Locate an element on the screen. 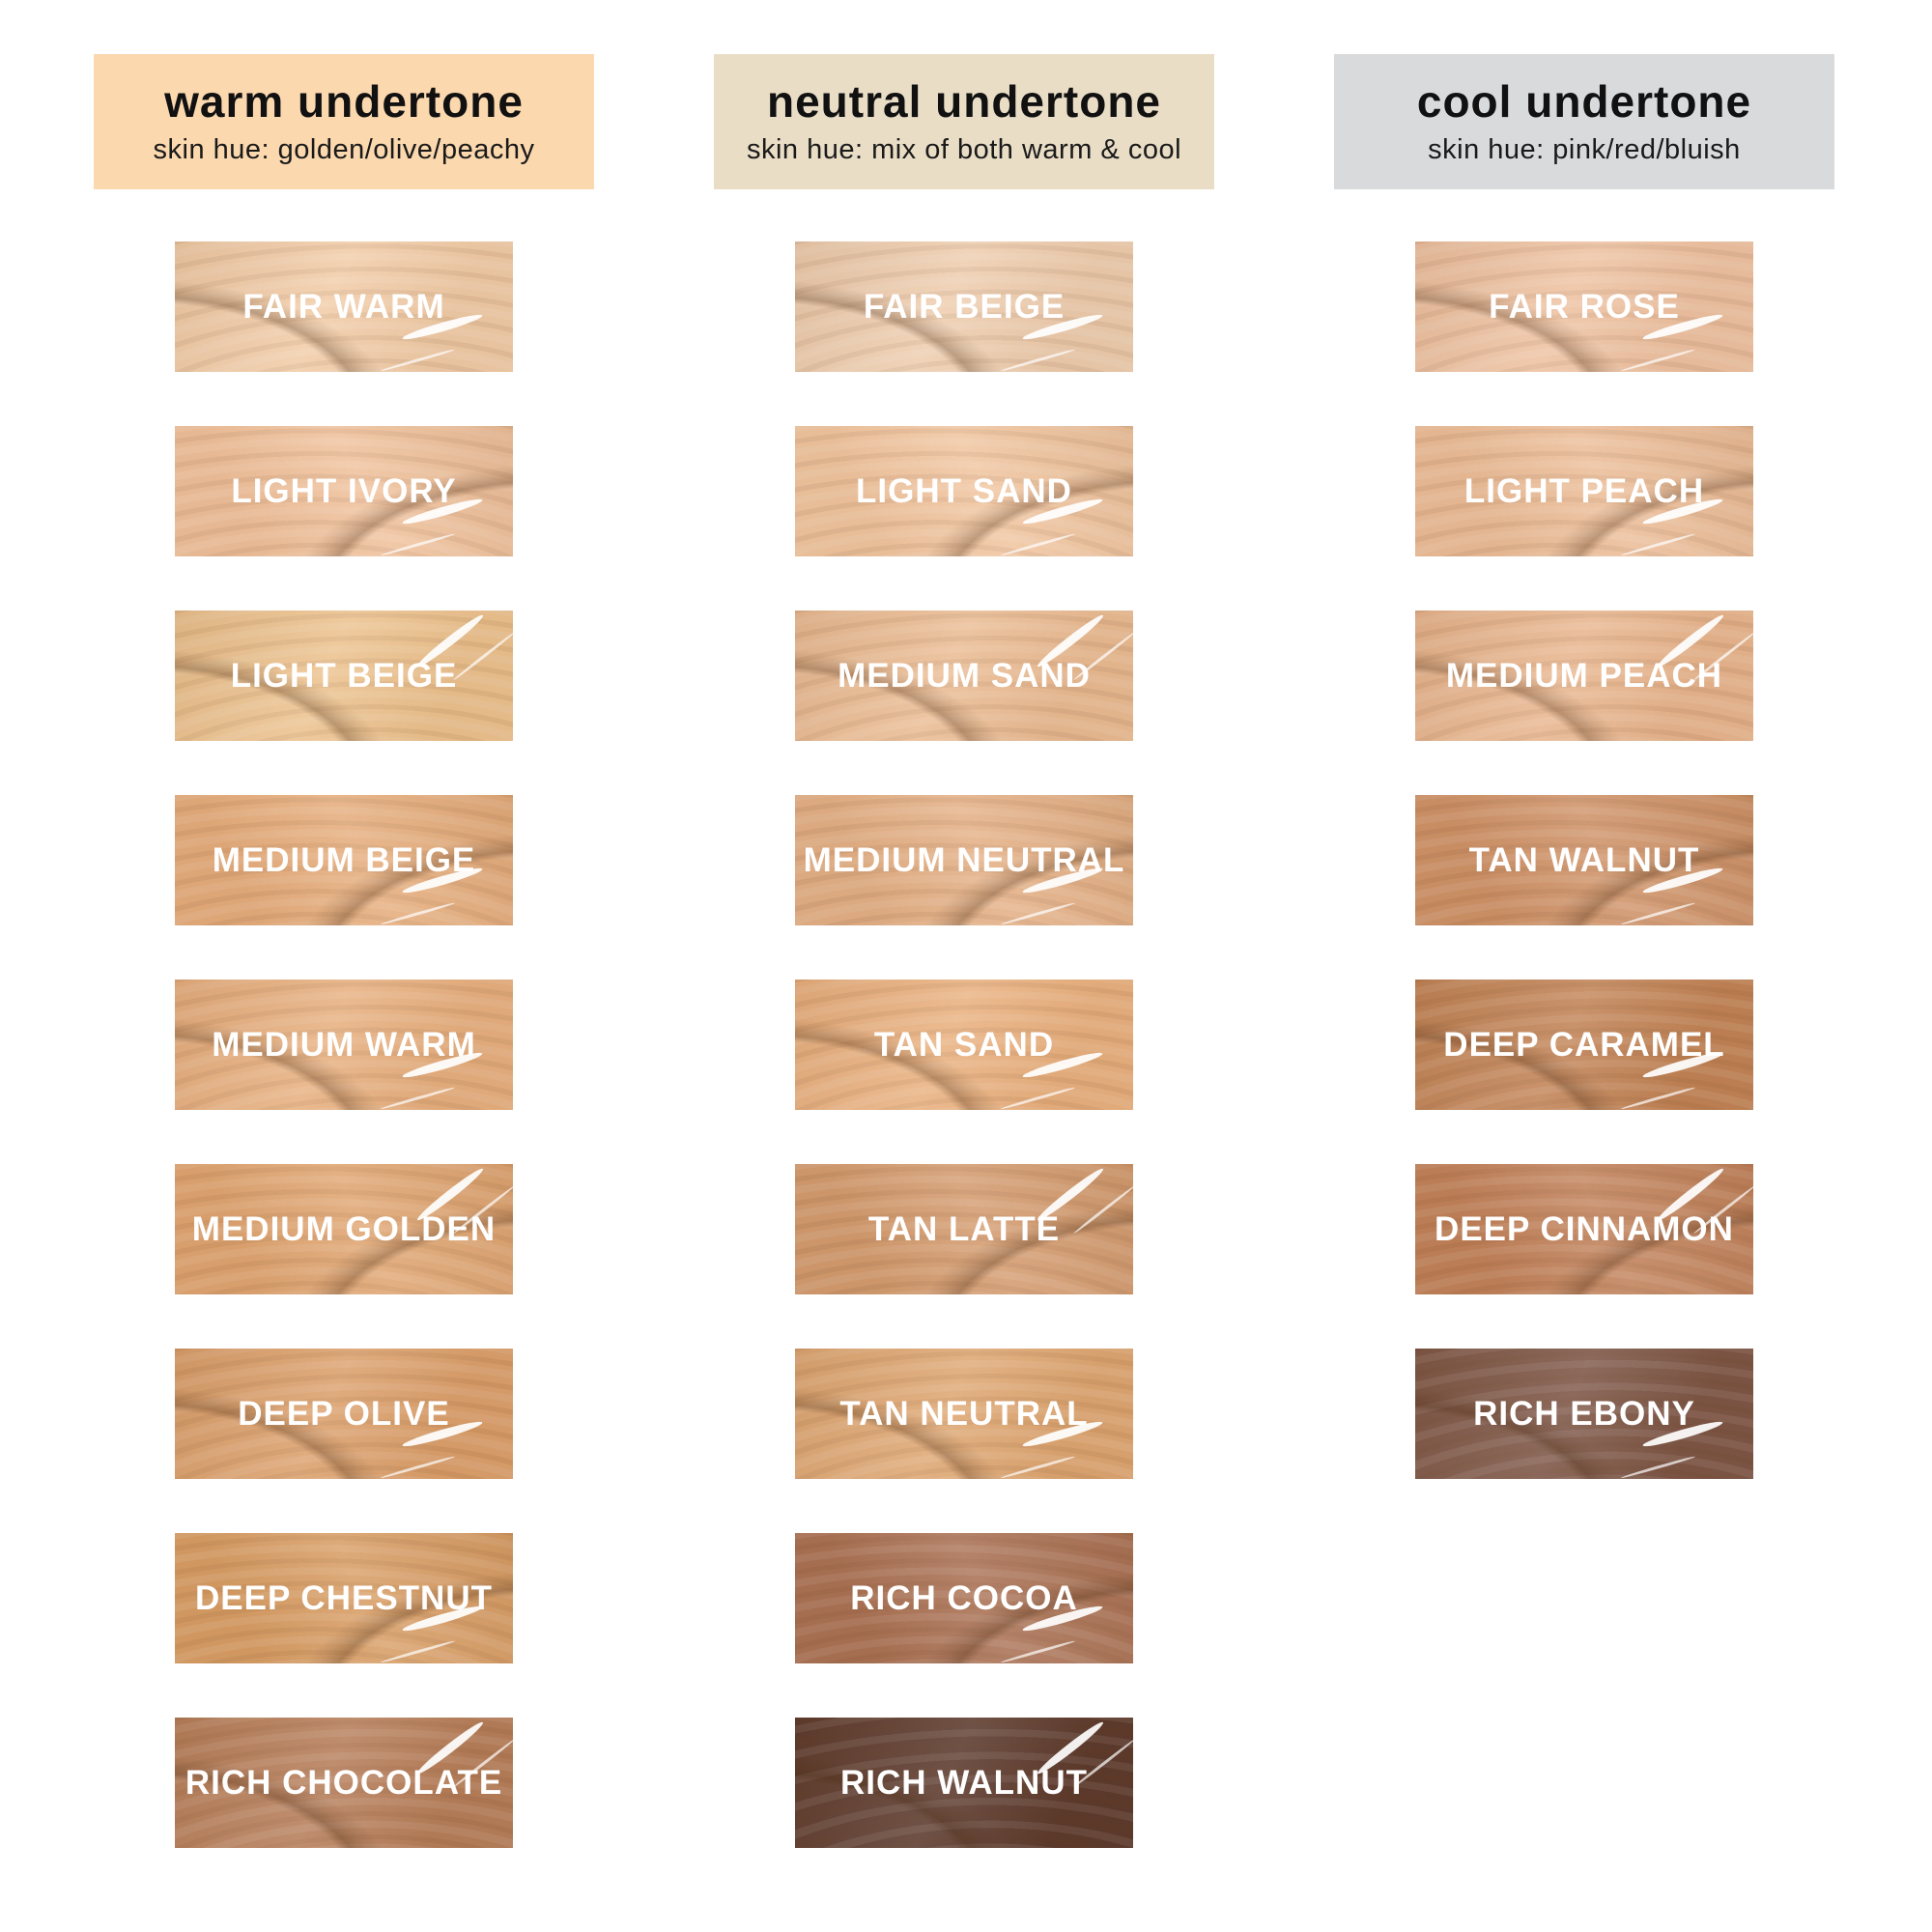  shade-name-label: LIGHT BEIGE is located at coordinates (344, 675).